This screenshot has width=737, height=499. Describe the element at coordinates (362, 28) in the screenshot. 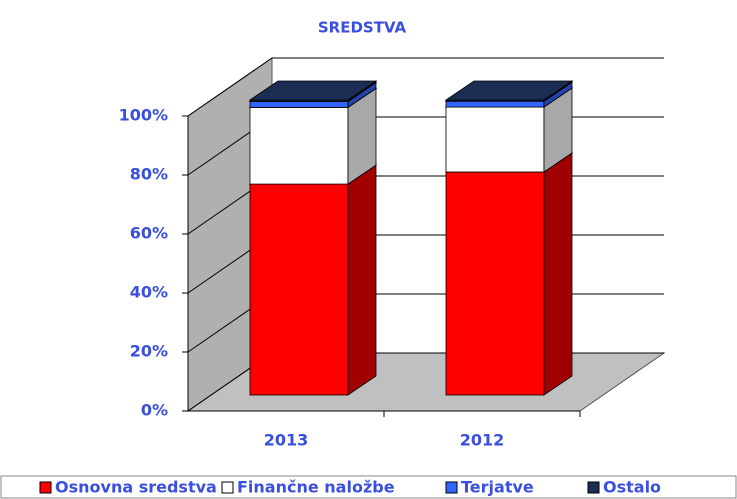

I see `chart-title: SREDSTVA` at that location.